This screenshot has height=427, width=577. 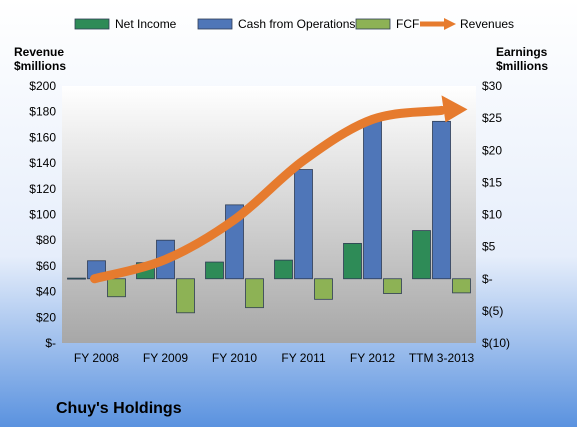 I want to click on left-tick-label: $20, so click(x=46, y=317).